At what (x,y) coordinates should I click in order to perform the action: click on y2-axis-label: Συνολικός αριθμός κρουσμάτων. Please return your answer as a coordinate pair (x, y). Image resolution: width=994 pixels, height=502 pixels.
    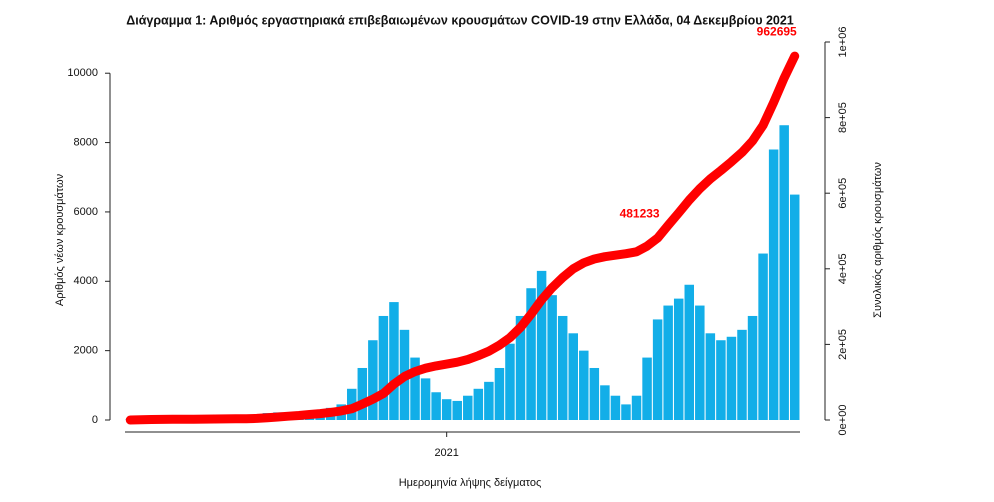
    Looking at the image, I should click on (878, 240).